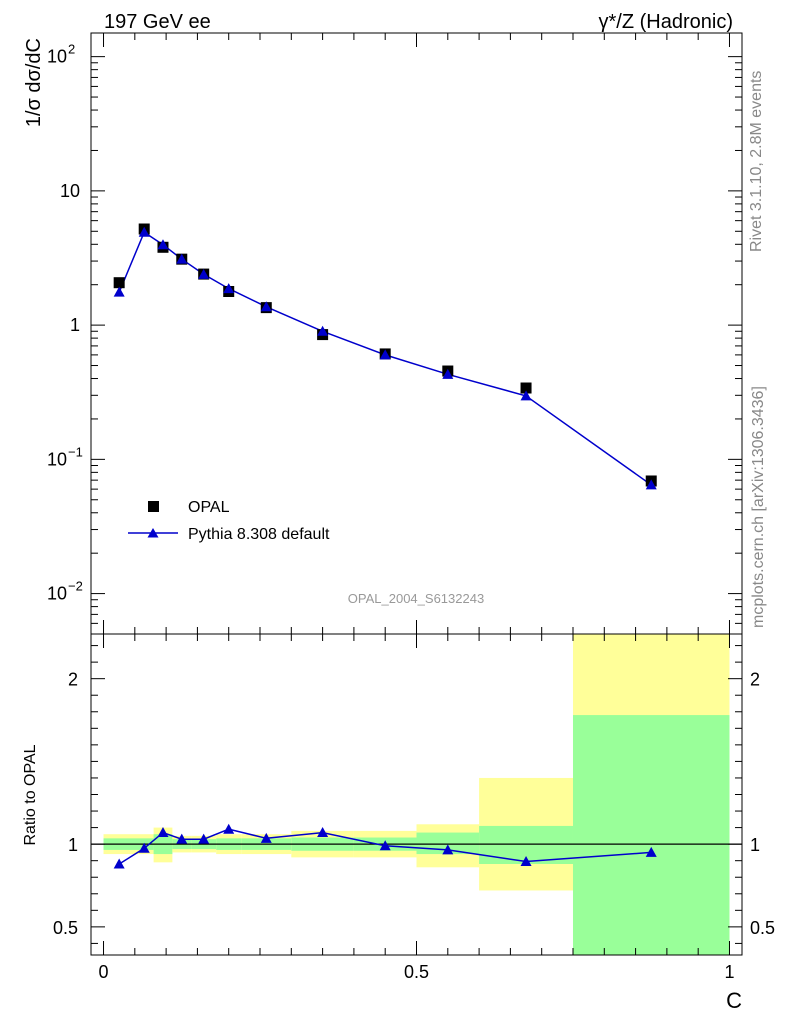 The width and height of the screenshot is (786, 1024). Describe the element at coordinates (229, 521) in the screenshot. I see `legend: OPAL Pythia 8.308 default` at that location.